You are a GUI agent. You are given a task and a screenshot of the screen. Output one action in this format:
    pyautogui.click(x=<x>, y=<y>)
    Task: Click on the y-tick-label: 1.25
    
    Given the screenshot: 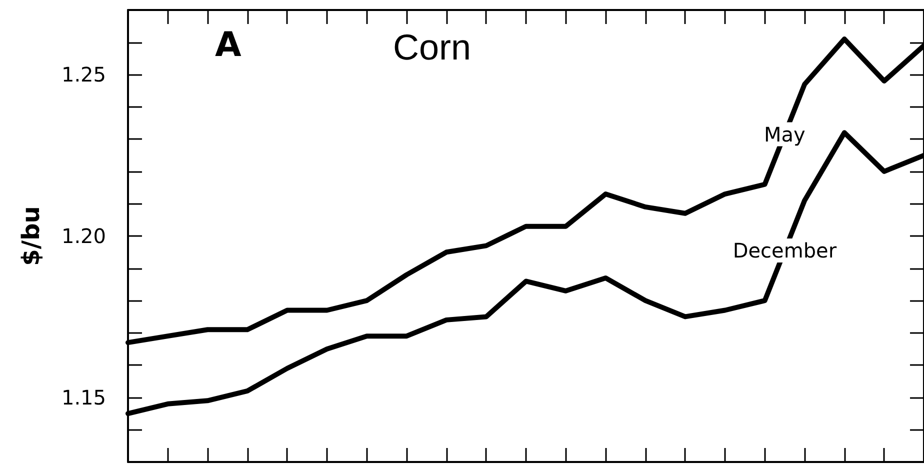 What is the action you would take?
    pyautogui.click(x=83, y=74)
    